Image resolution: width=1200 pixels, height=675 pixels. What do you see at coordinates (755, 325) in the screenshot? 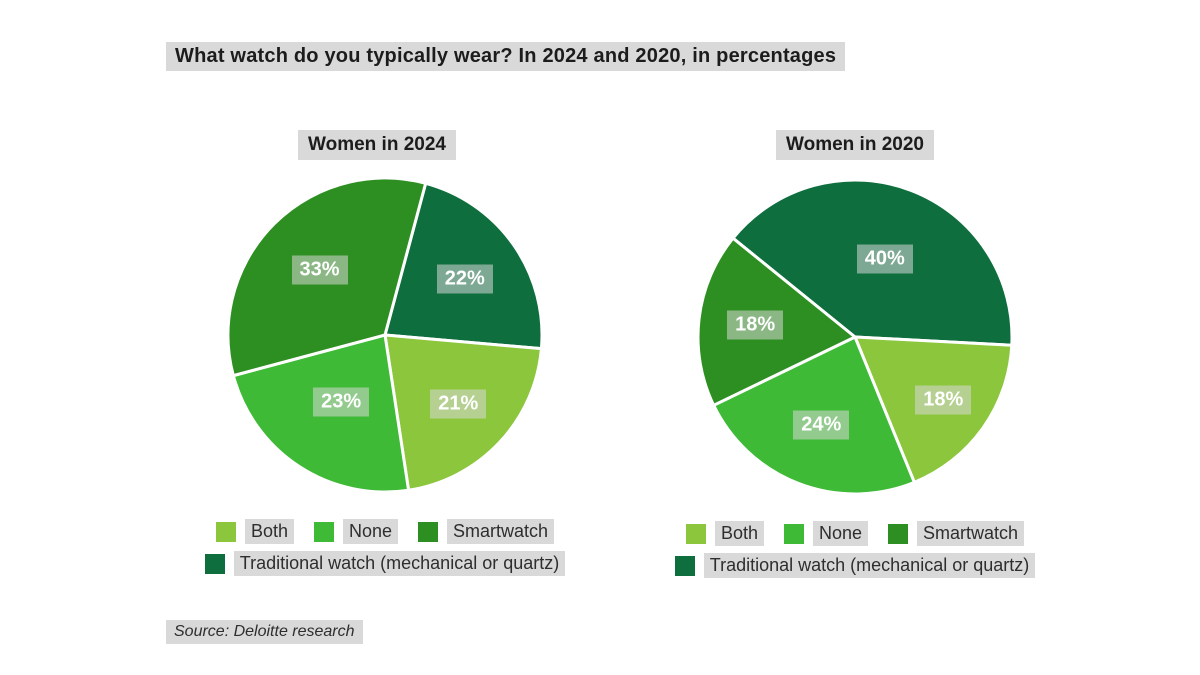
I see `pie-value-label-smartwatch: 18%` at bounding box center [755, 325].